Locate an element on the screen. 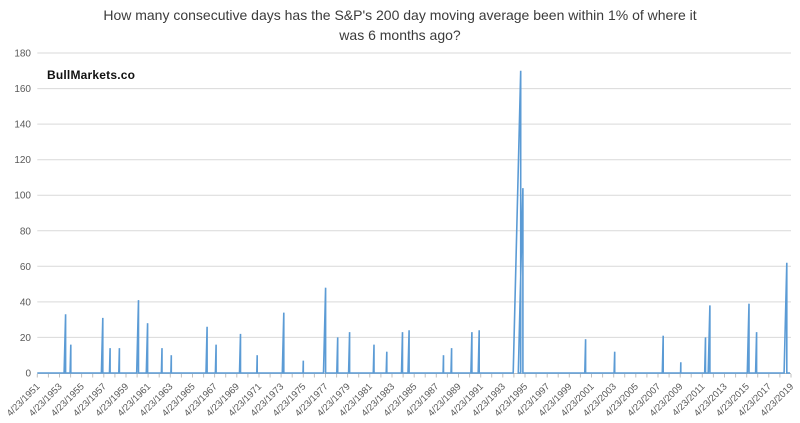 This screenshot has height=423, width=800. y-axis-tick-label: 100 is located at coordinates (22, 196).